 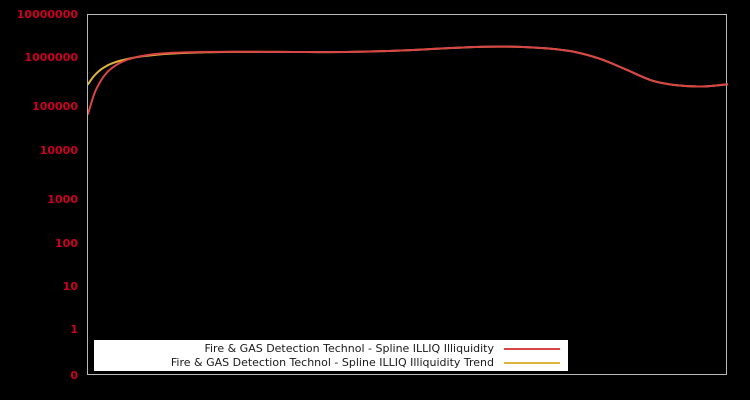 I want to click on series-illiq-line, so click(x=408, y=80).